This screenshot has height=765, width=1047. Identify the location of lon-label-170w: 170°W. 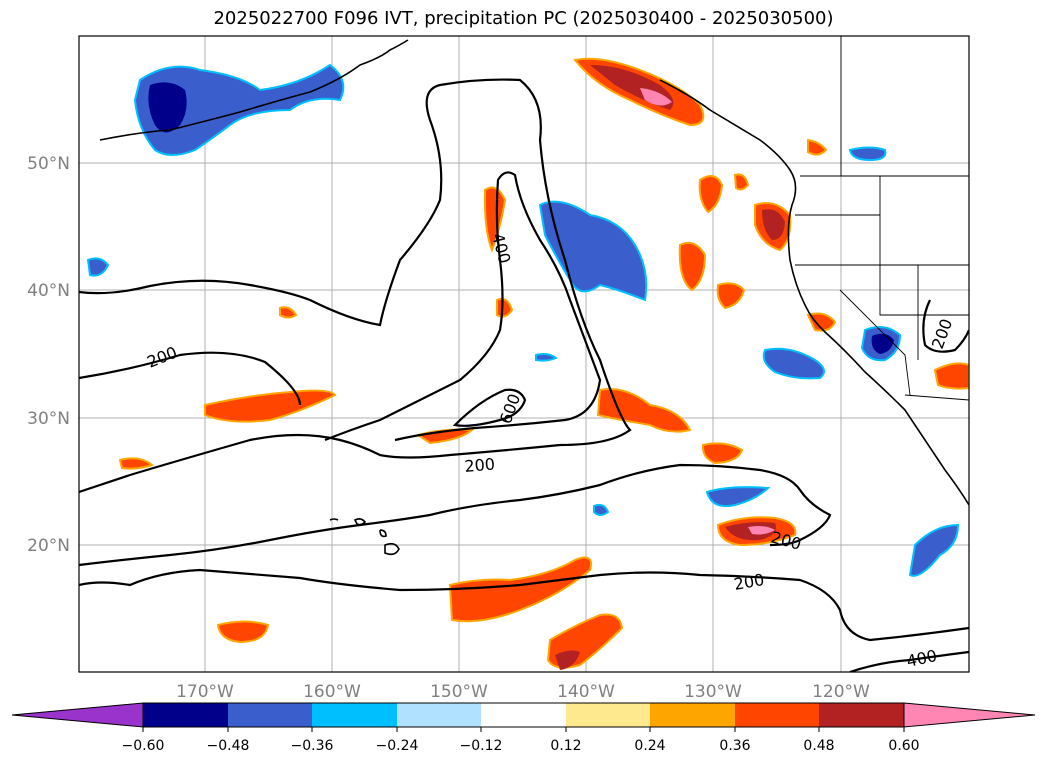
(205, 692).